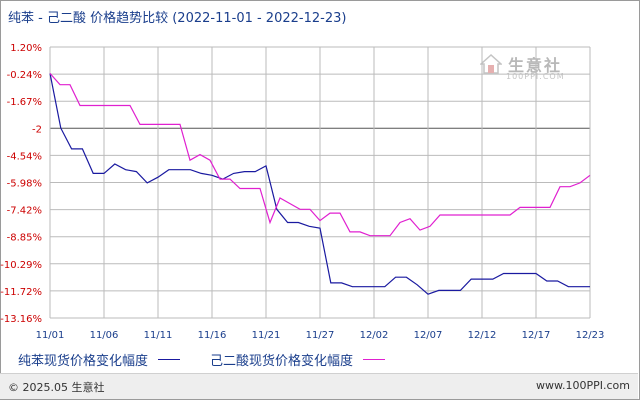  I want to click on watermark-brand: 生意社, so click(535, 65).